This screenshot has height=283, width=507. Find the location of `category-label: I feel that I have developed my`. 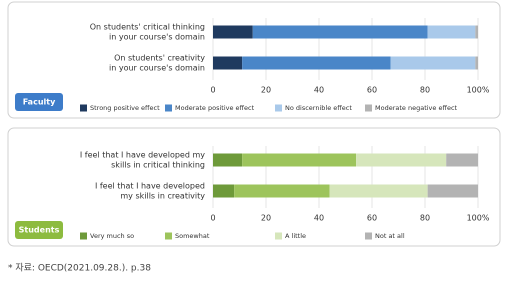

category-label: I feel that I have developed my is located at coordinates (142, 155).